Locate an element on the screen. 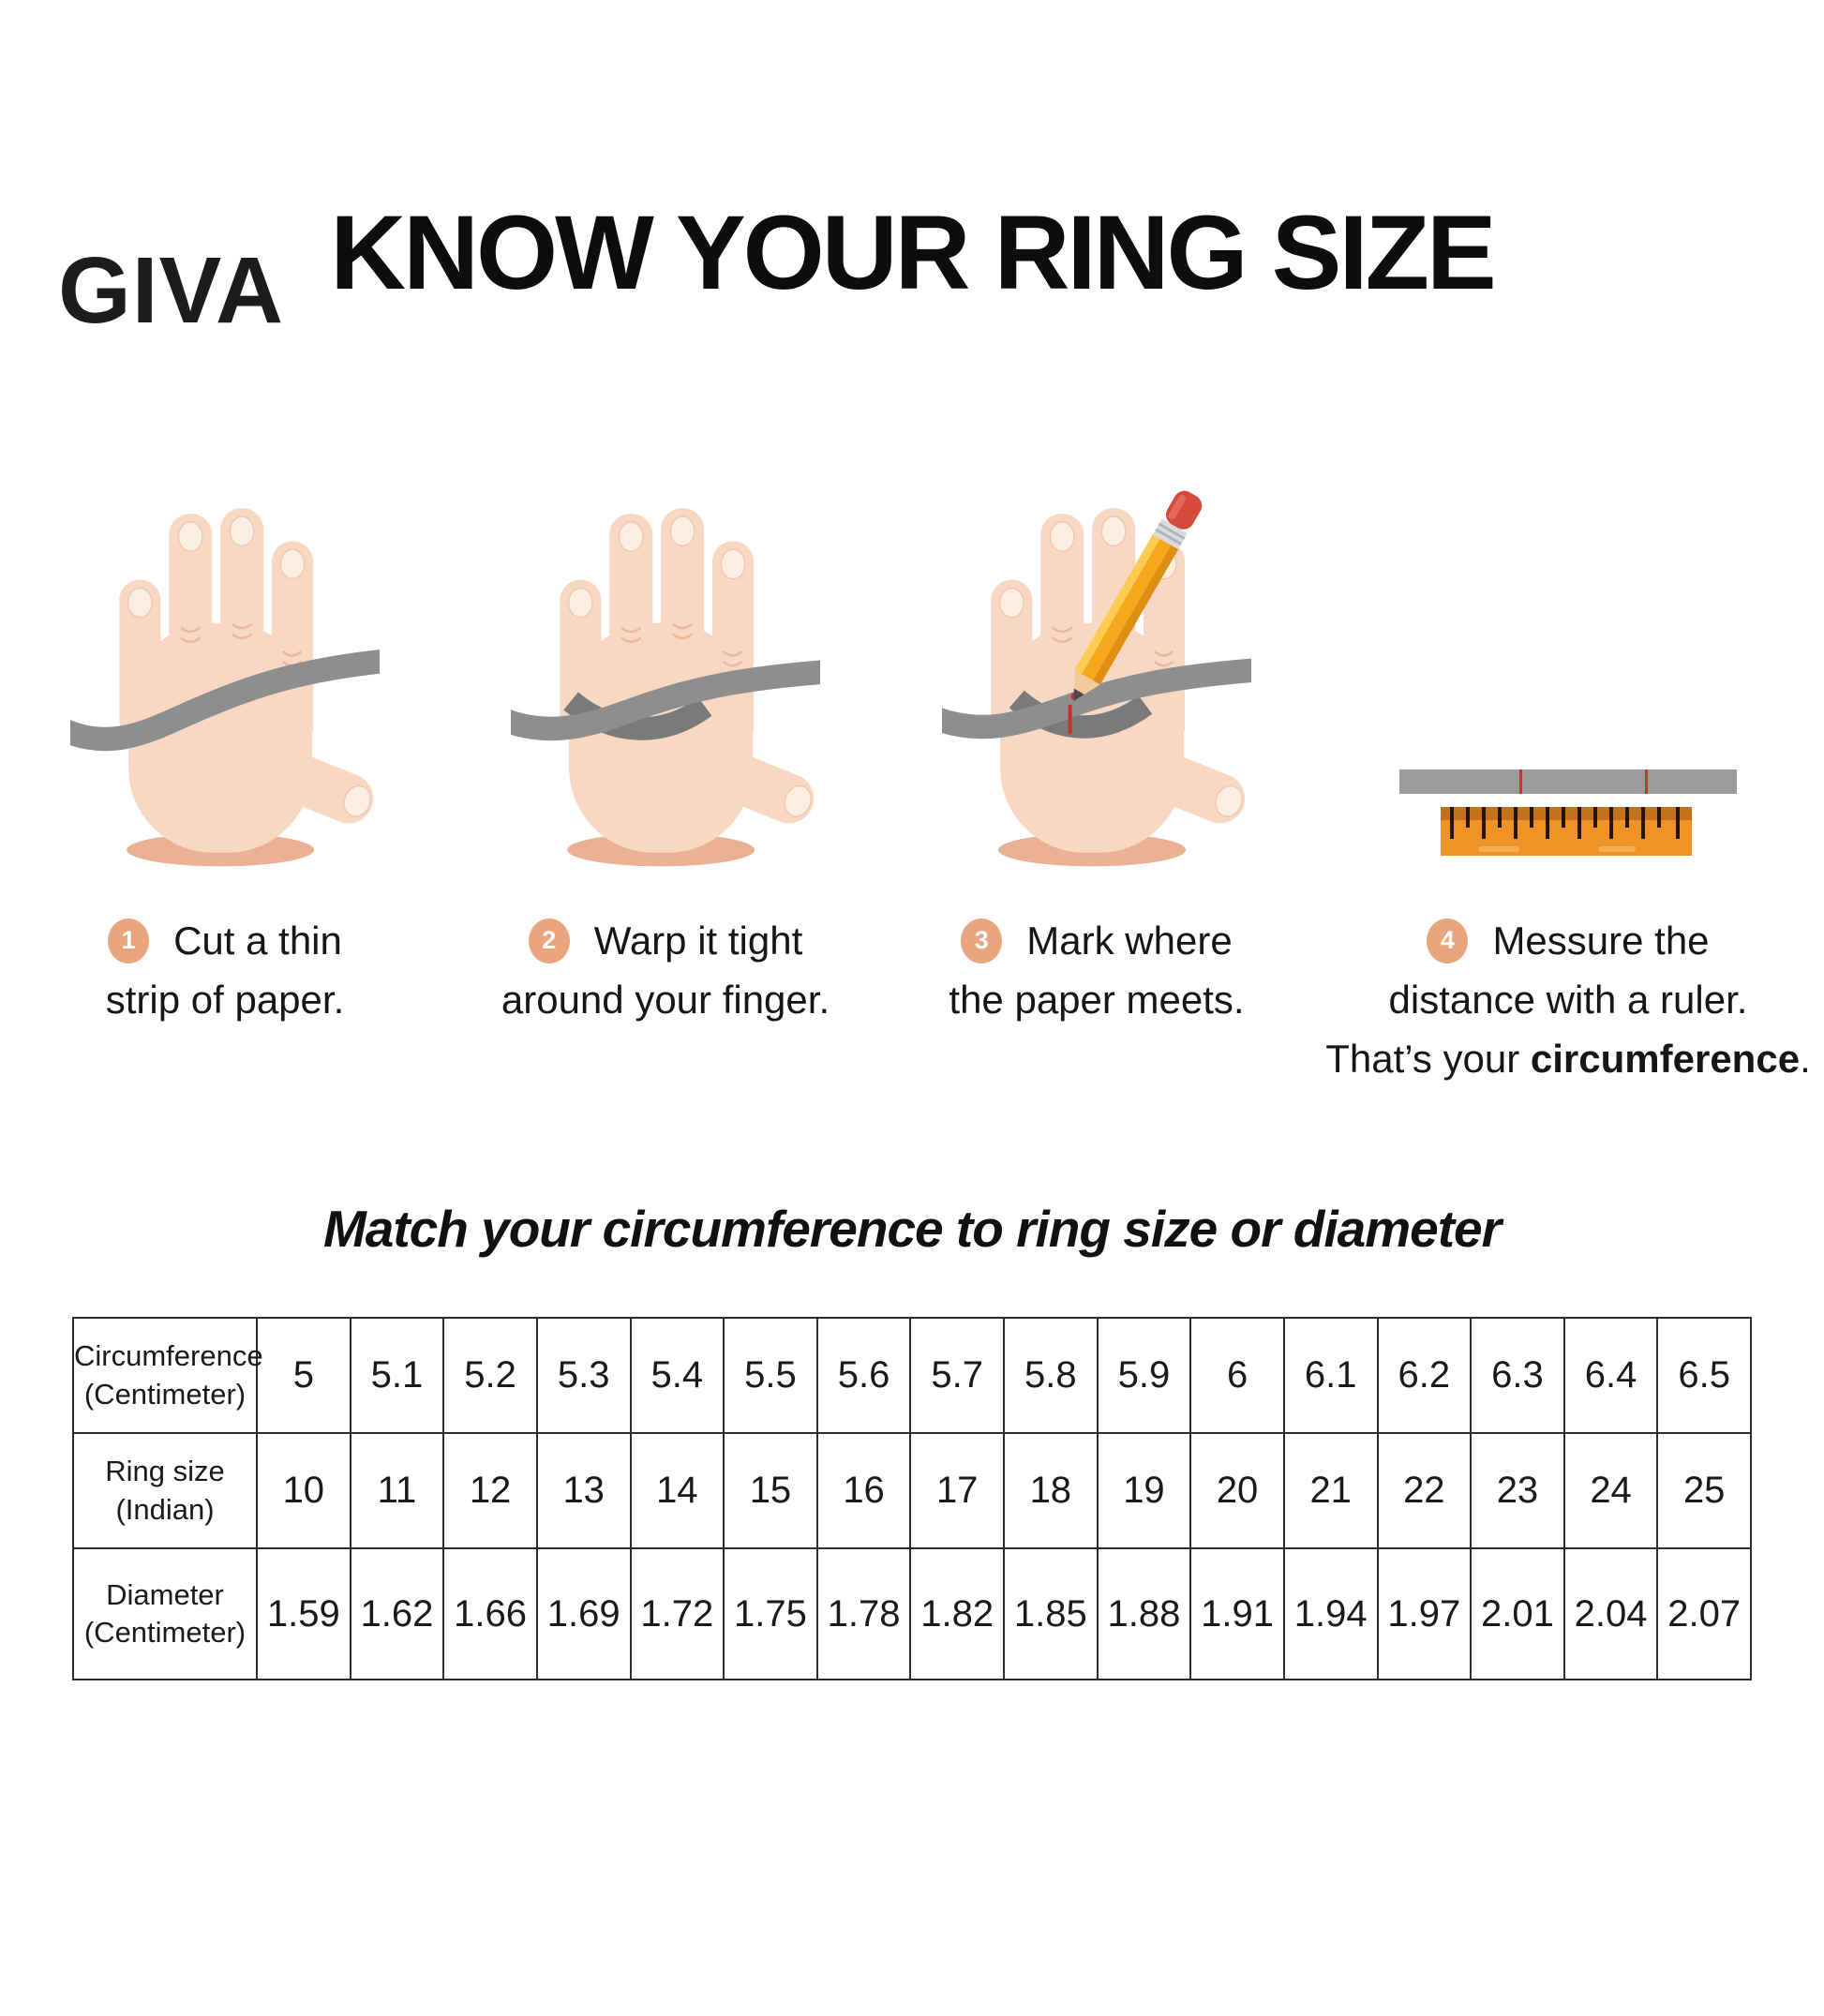 The width and height of the screenshot is (1824, 2016). hand-with-paper-strip-illustration is located at coordinates (225, 687).